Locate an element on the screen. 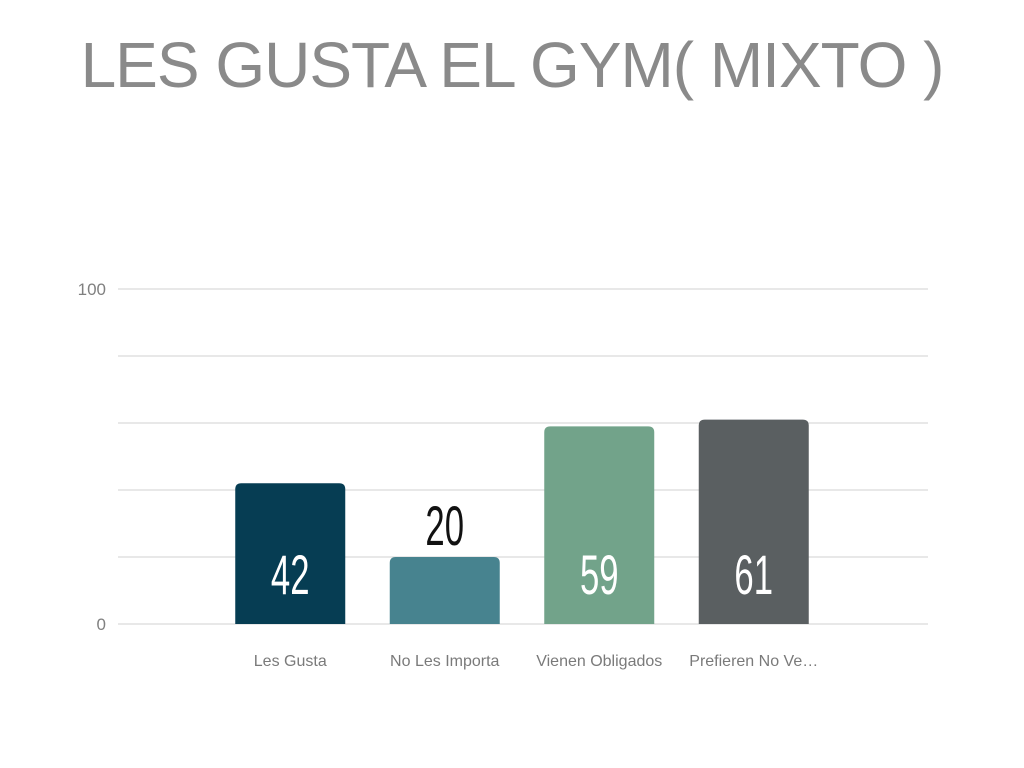  data-label: 42 is located at coordinates (290, 575).